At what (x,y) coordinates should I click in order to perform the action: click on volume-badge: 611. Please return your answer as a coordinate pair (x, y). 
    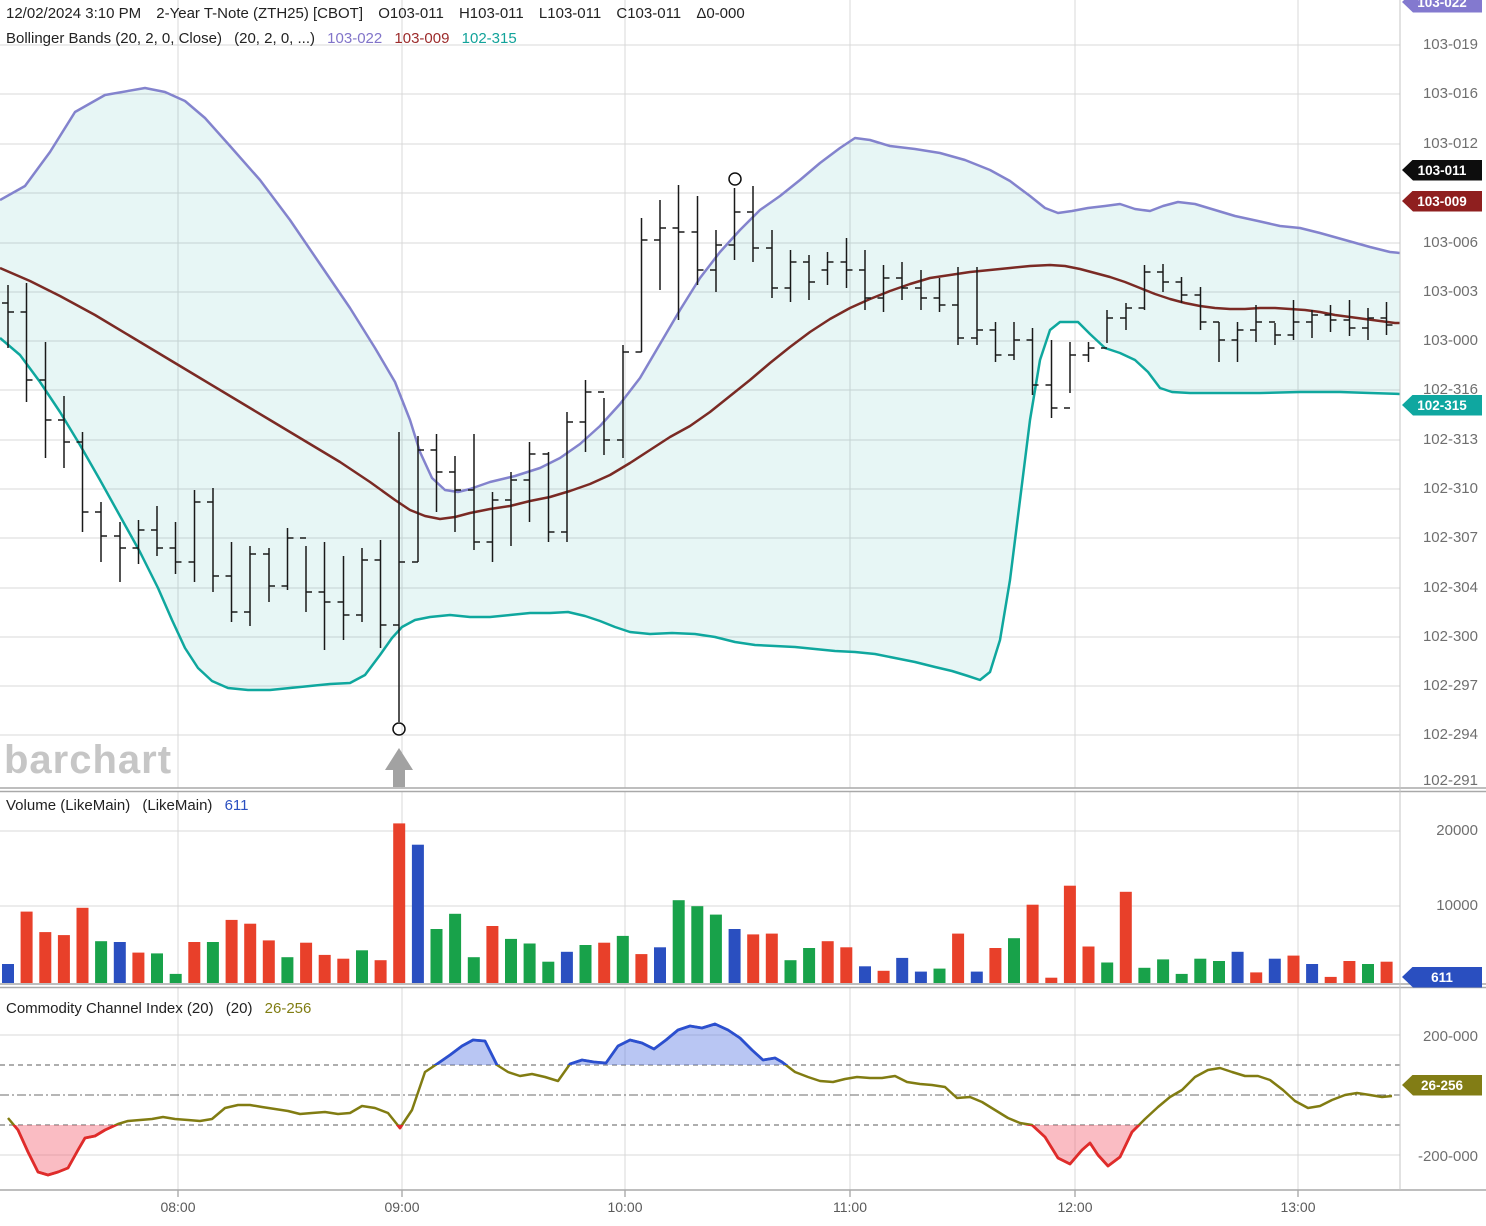
    Looking at the image, I should click on (1442, 977).